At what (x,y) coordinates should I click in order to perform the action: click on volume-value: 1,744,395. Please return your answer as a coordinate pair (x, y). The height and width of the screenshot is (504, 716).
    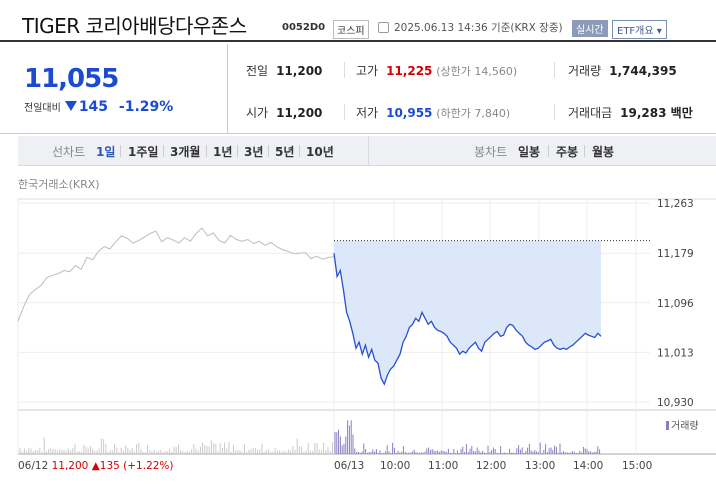
    Looking at the image, I should click on (643, 71).